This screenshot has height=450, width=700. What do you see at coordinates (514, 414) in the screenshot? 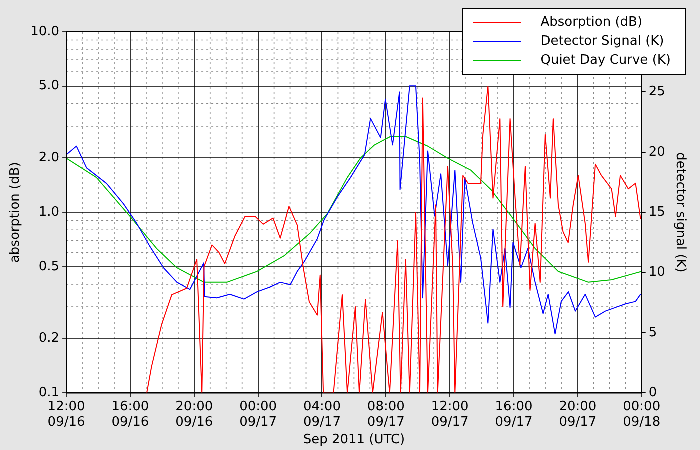
I see `x-tick-label: 16:00 09/17` at bounding box center [514, 414].